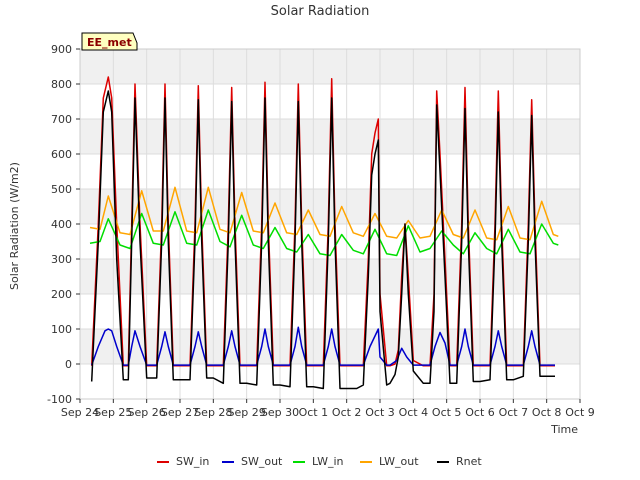  I want to click on x-tick-label: Sep 25, so click(113, 412).